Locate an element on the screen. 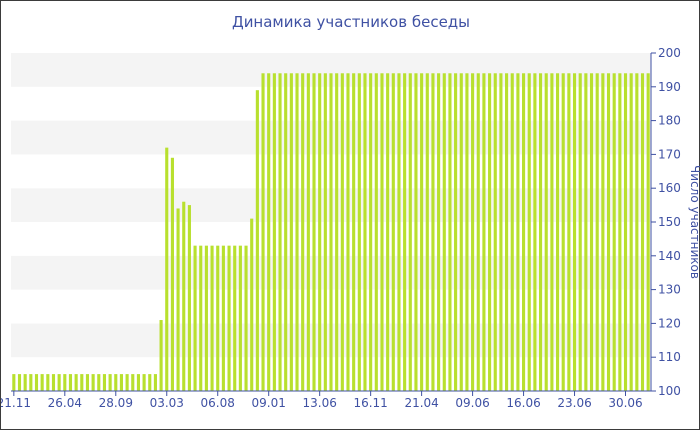  x-tick-label: 16.11 is located at coordinates (370, 403).